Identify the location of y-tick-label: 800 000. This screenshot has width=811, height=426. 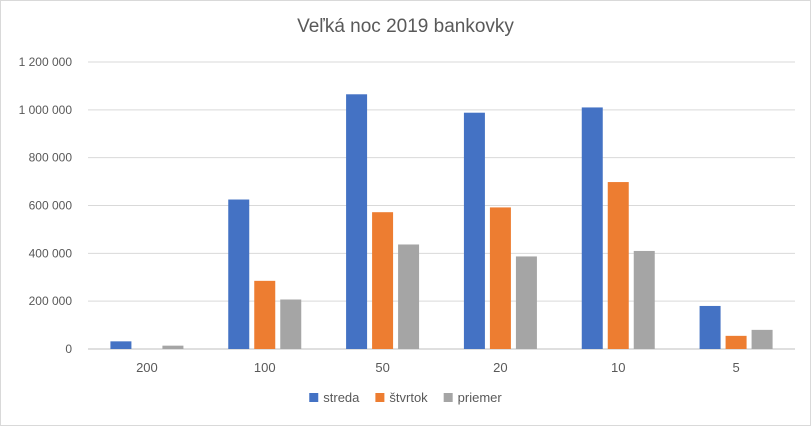
(51, 158).